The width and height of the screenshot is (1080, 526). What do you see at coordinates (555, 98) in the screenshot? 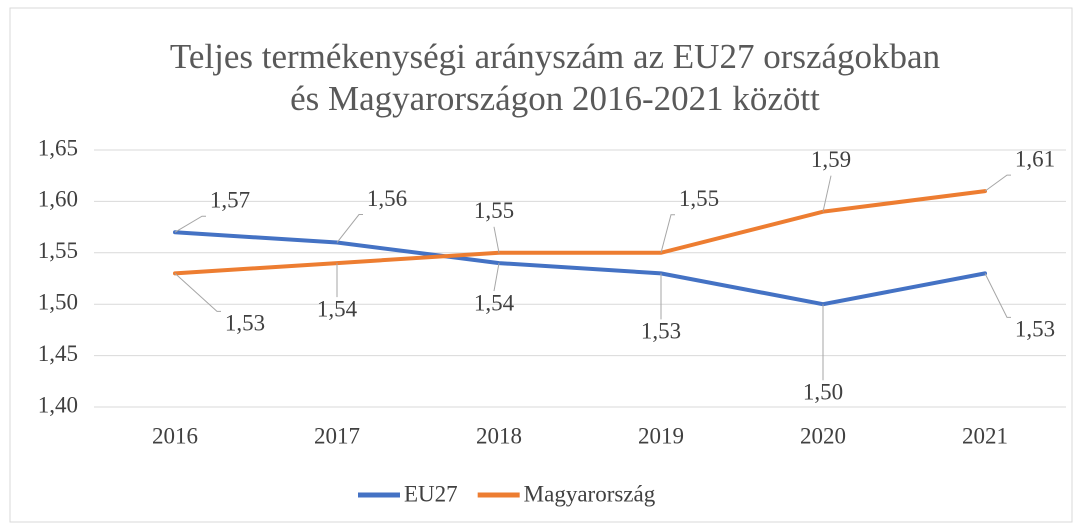
I see `chart-title: és Magyarországon 2016-2021 között` at bounding box center [555, 98].